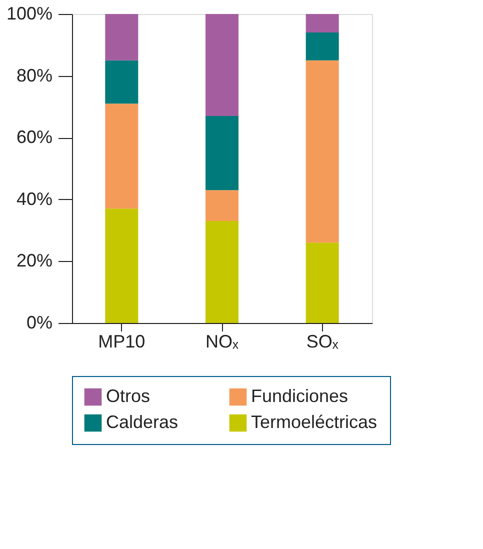  I want to click on y-tick-label: 80%, so click(34, 75).